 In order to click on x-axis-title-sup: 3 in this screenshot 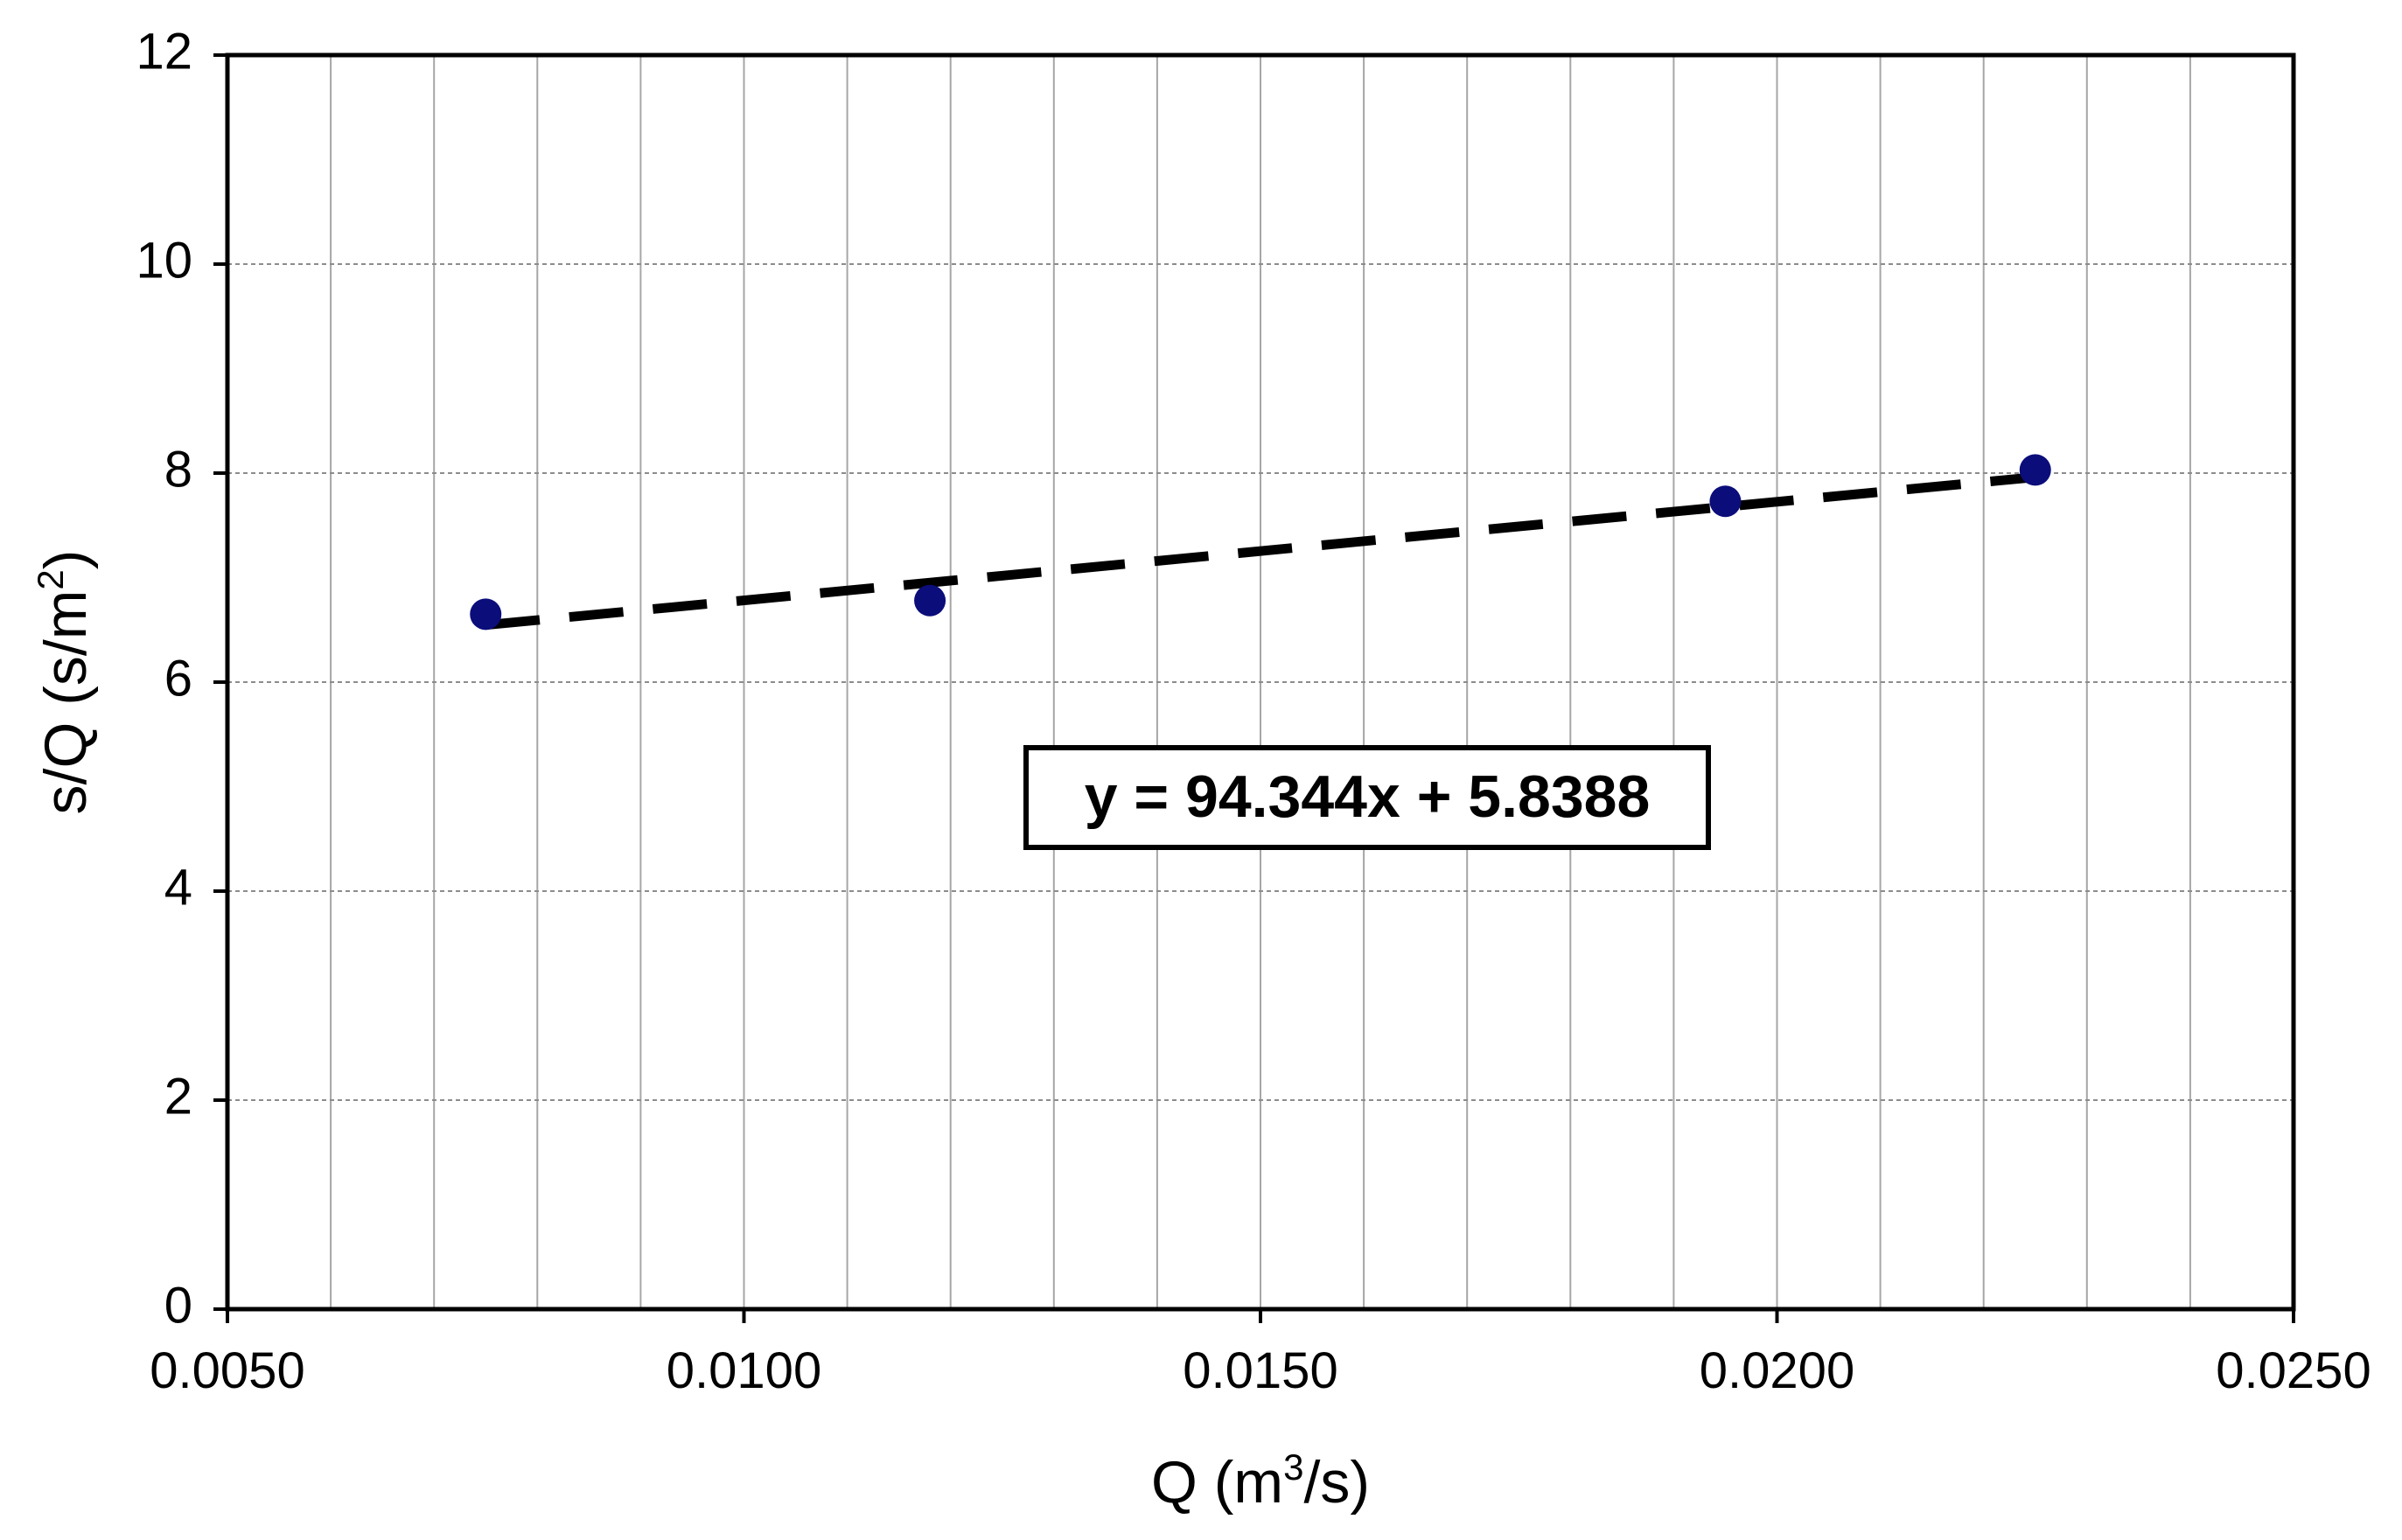, I will do `click(1293, 1467)`.